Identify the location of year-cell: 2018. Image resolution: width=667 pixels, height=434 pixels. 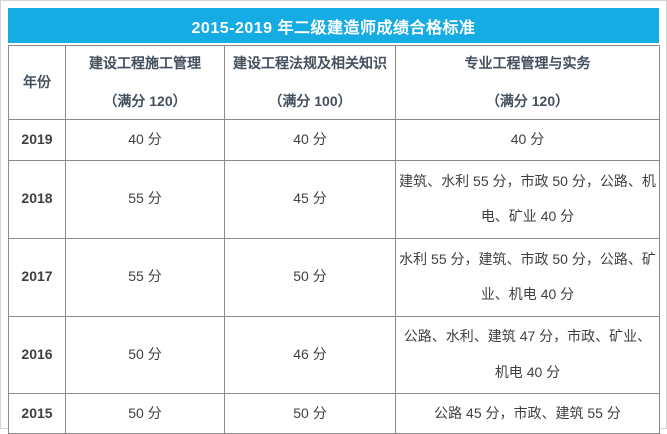
(37, 199).